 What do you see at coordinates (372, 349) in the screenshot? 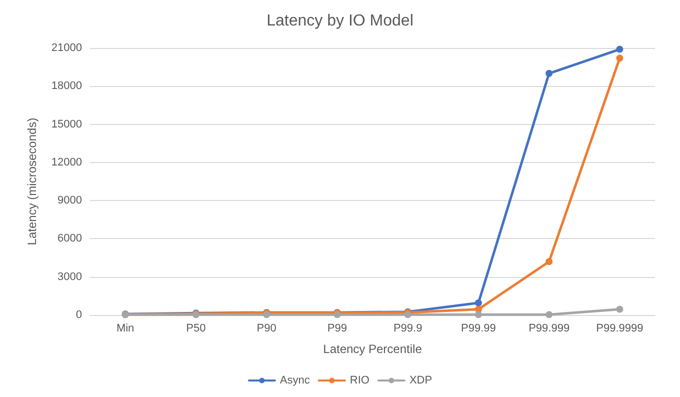
I see `x-axis-title: Latency Percentile` at bounding box center [372, 349].